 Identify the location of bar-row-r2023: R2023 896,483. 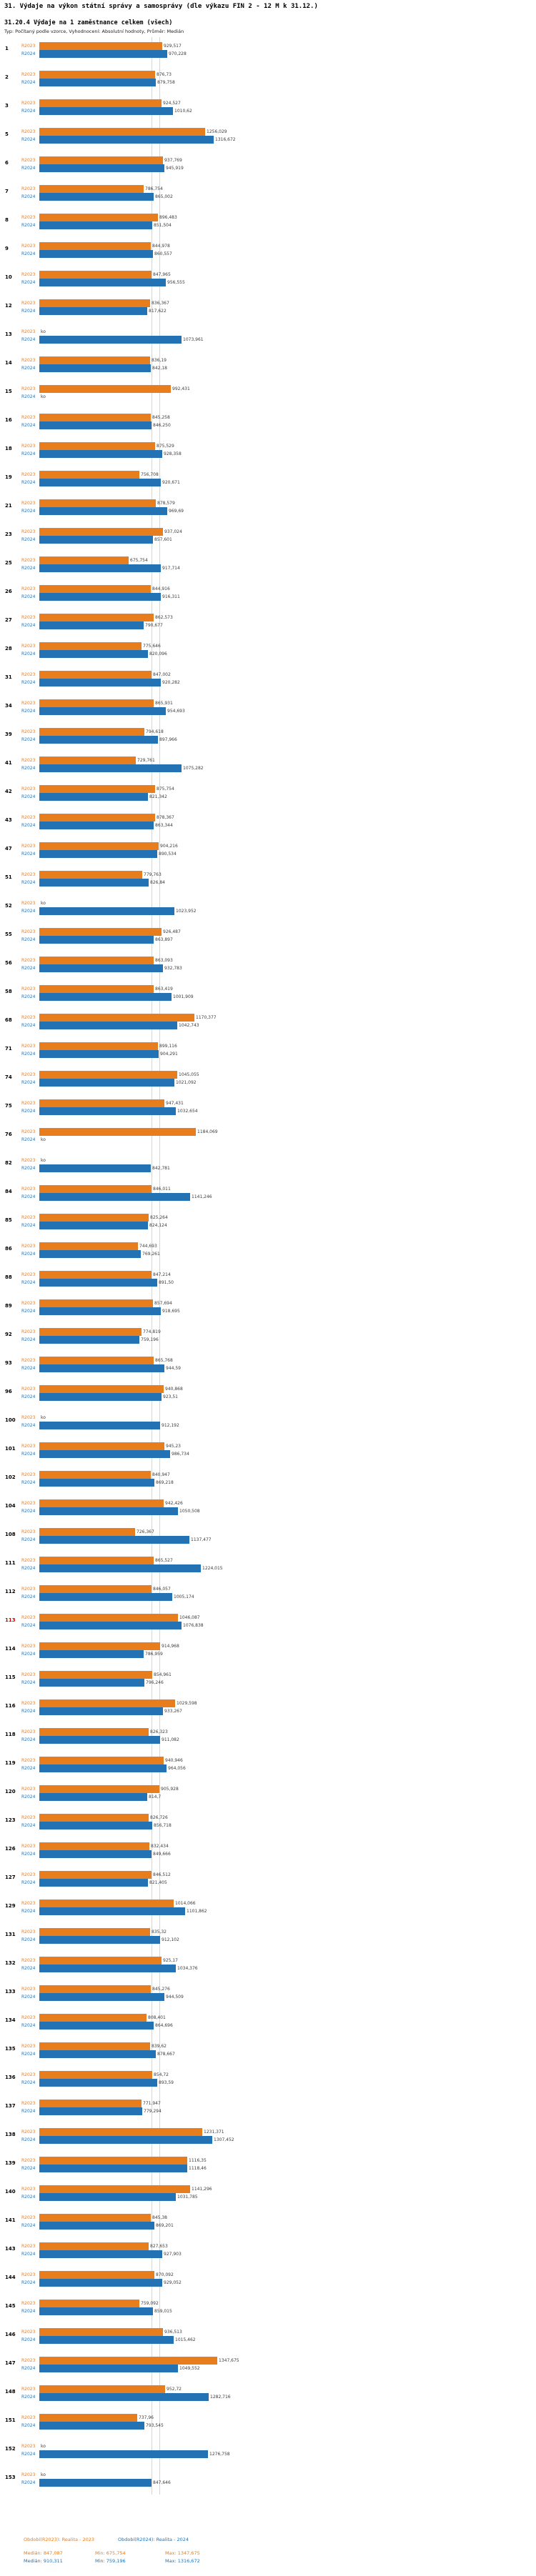
(277, 218).